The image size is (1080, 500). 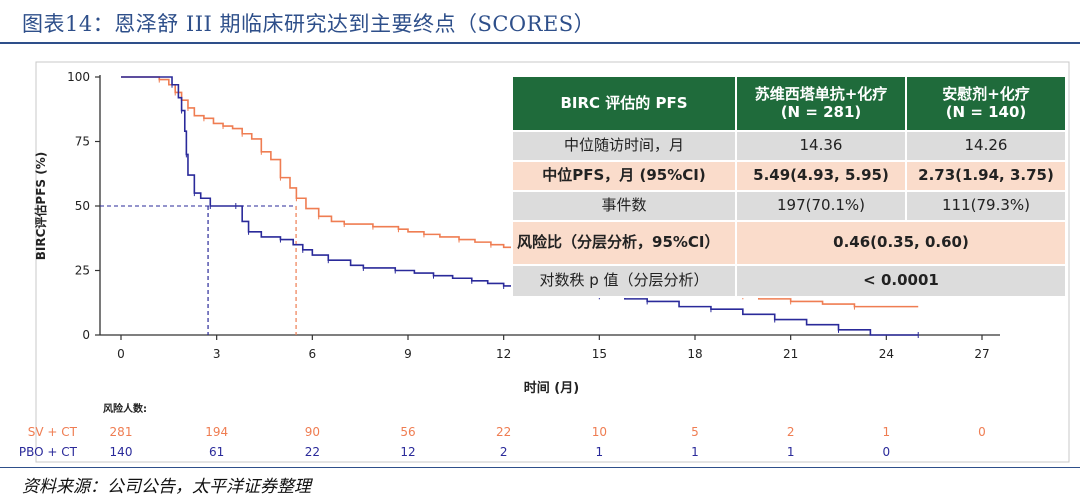 I want to click on table-header-measure: BIRC 评估的 PFS, so click(x=624, y=103).